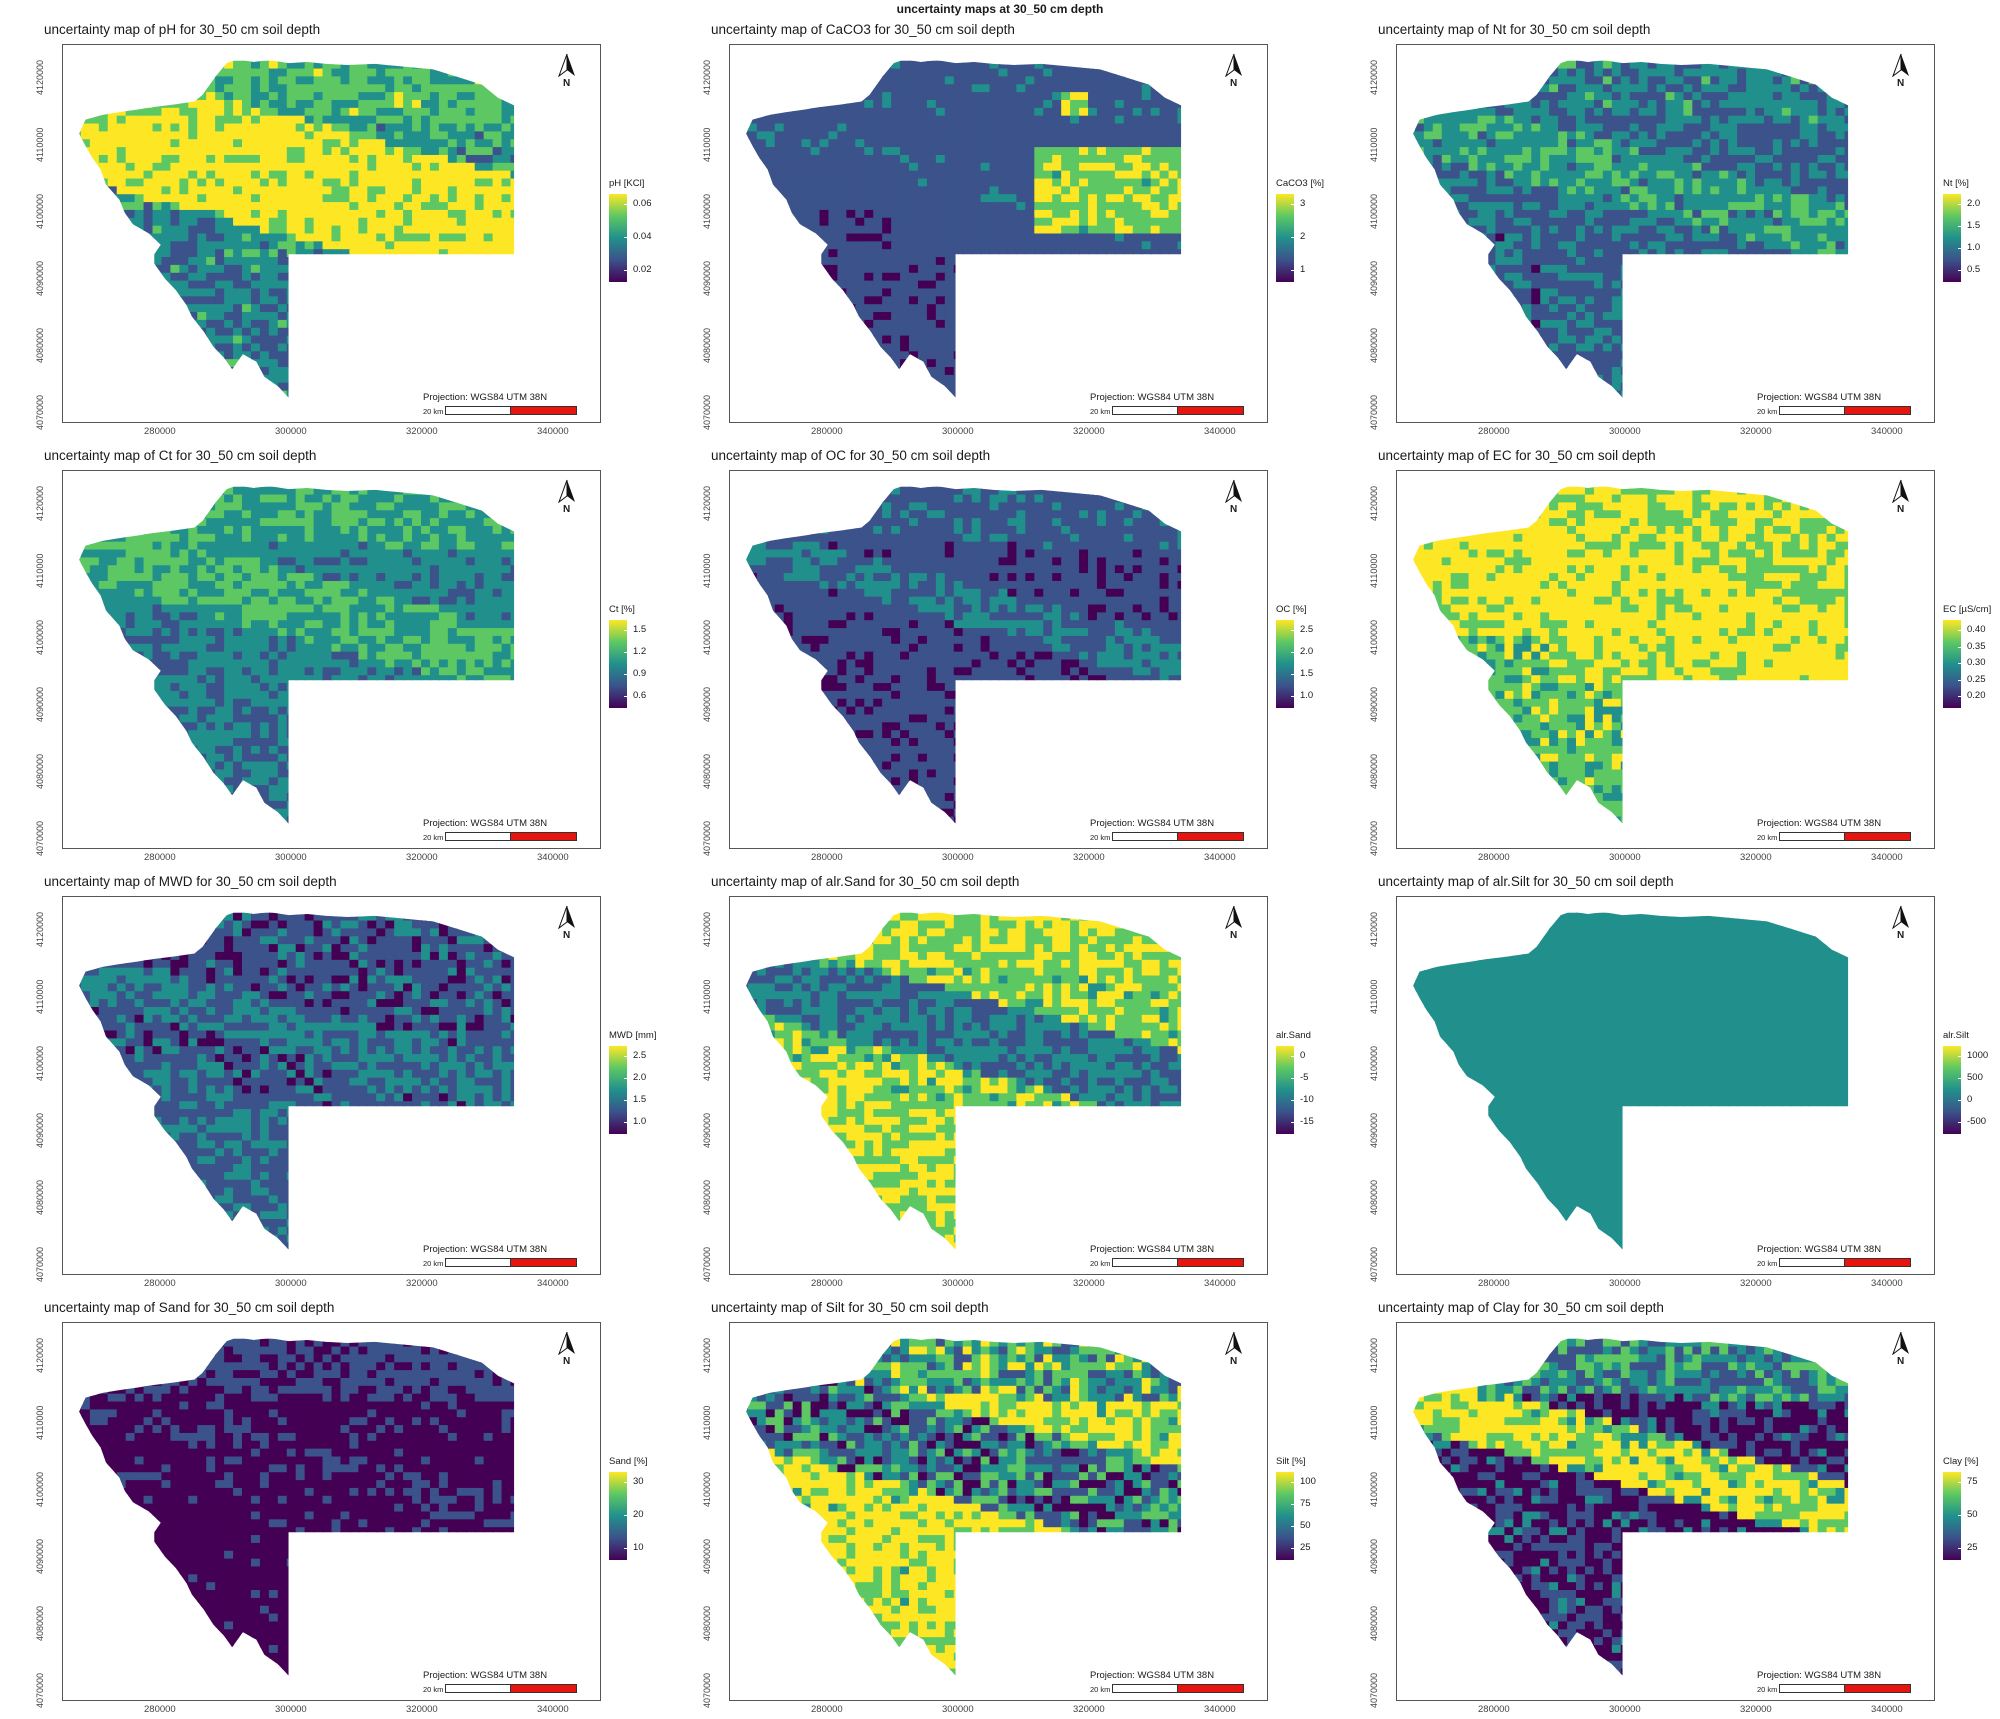  I want to click on legend-label: 100, so click(1308, 1481).